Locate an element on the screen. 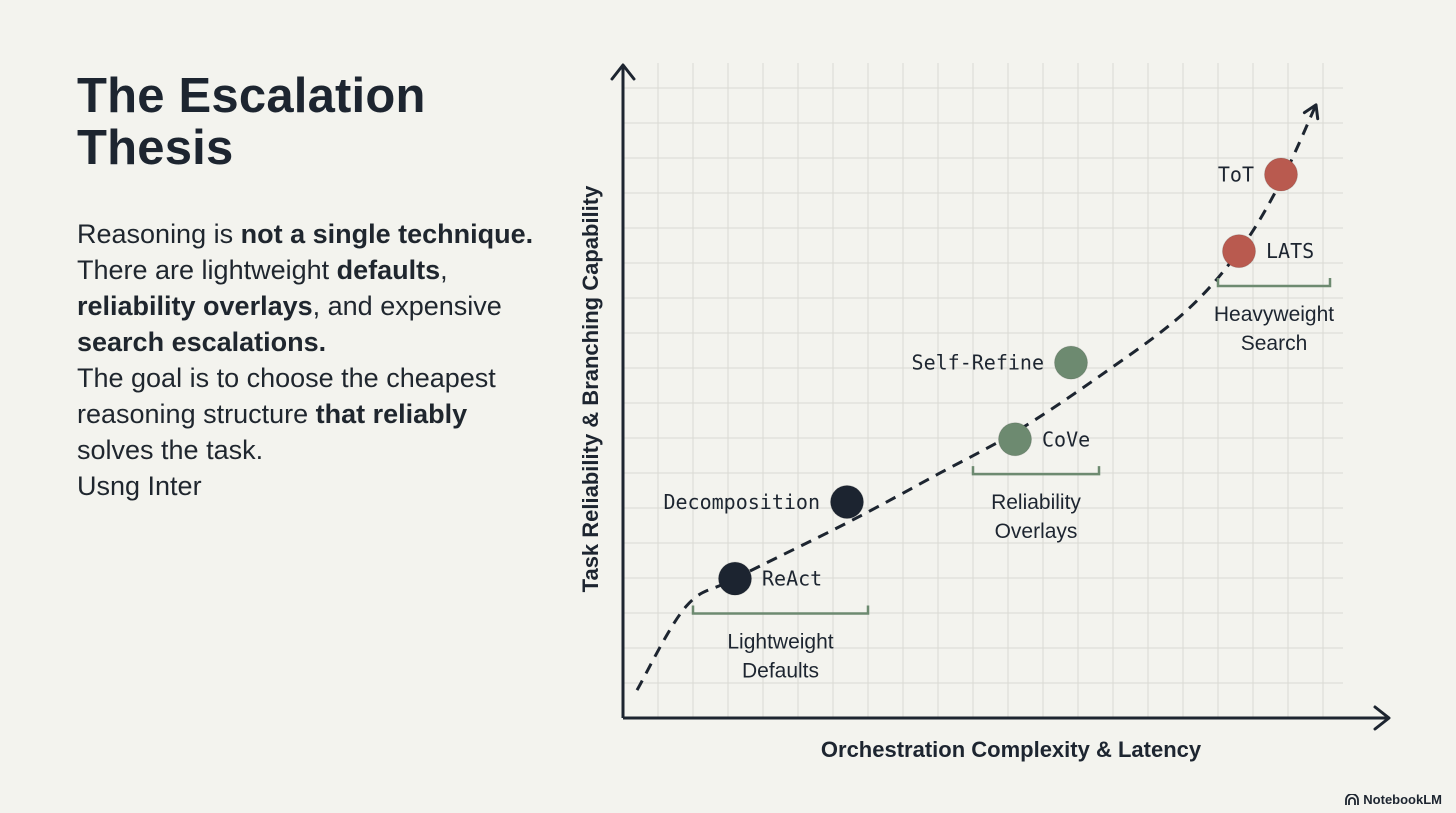 The image size is (1456, 813). data-label-tot: ToT is located at coordinates (1236, 174).